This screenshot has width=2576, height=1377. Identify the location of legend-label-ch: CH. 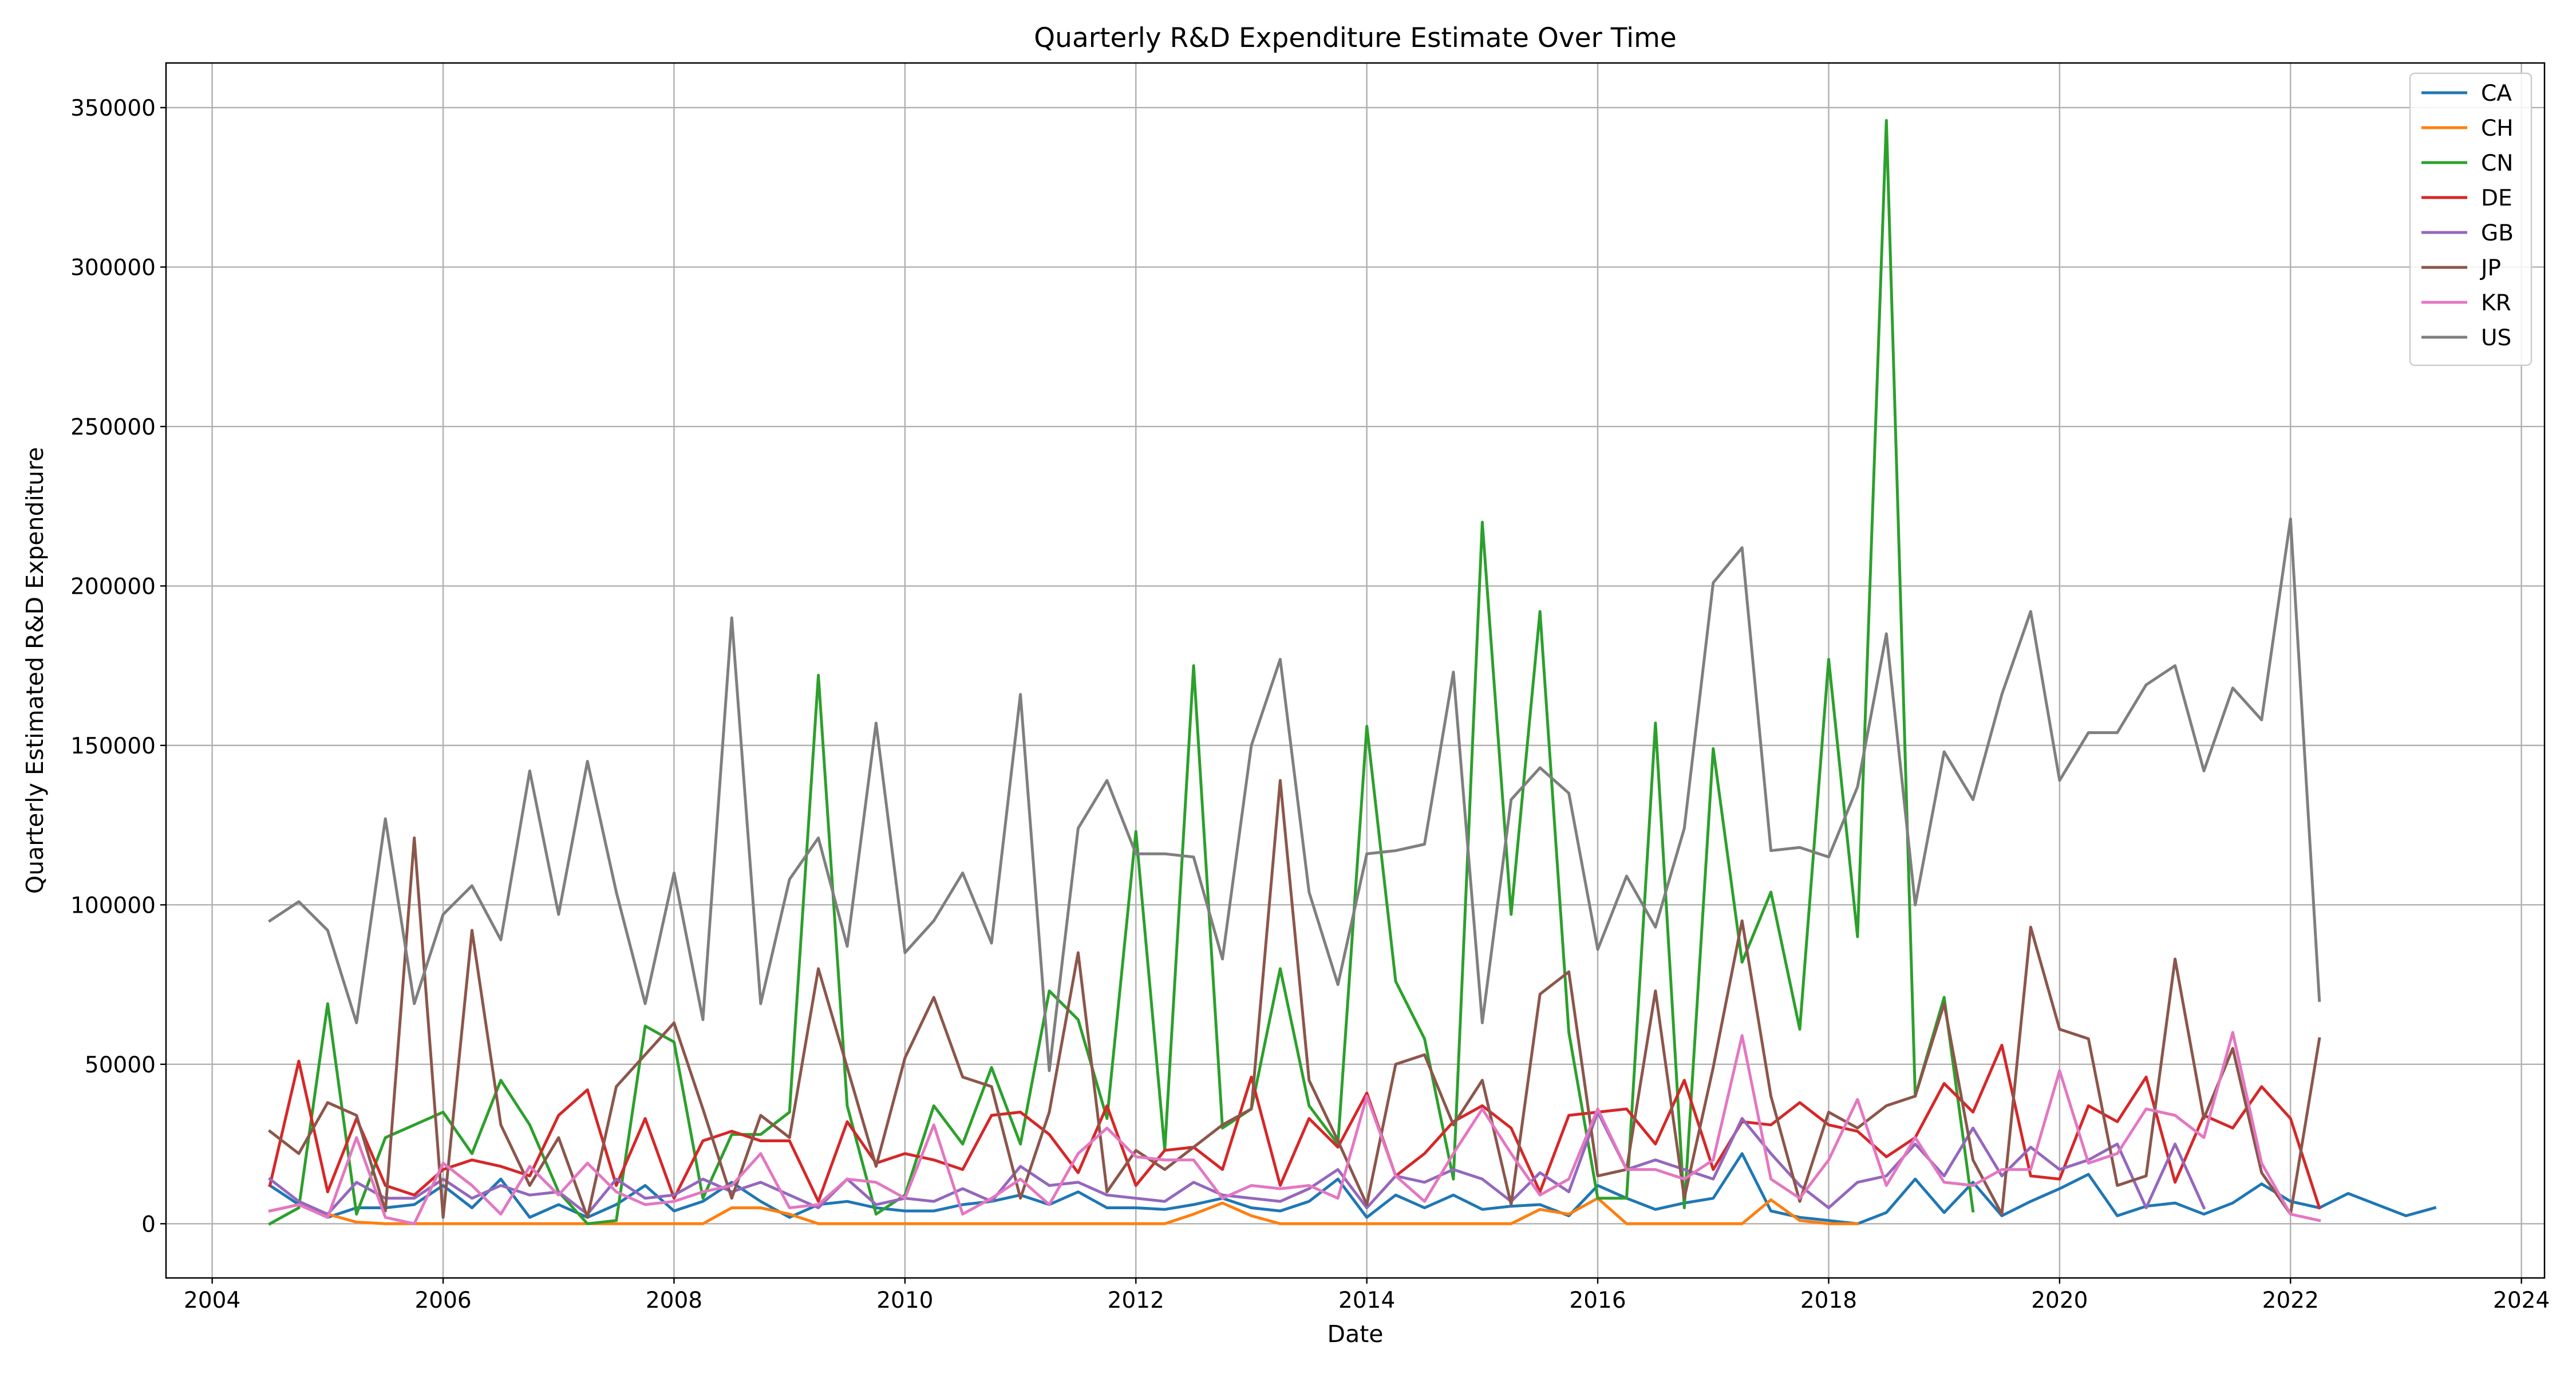
(2497, 128).